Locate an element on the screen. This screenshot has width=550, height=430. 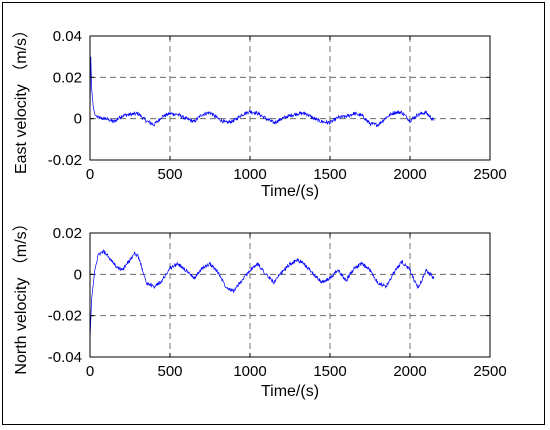
east-x-tick-label: 2000 is located at coordinates (409, 174).